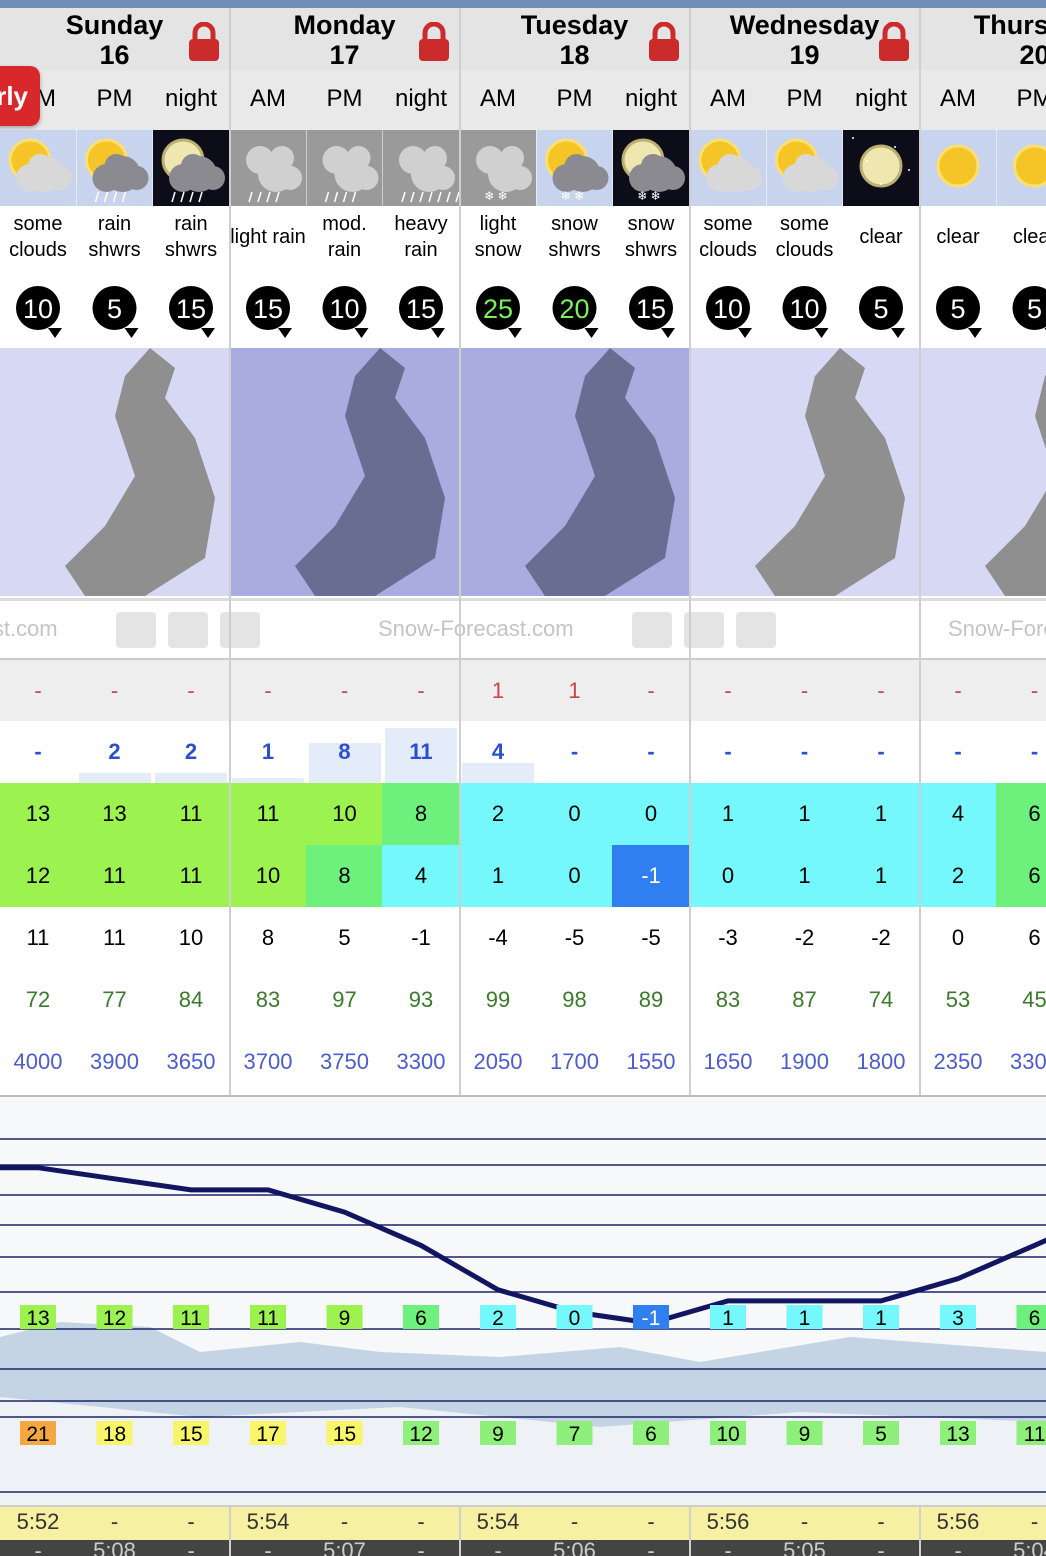  I want to click on weather-icons: ❄ ❄ ❄ ❄ ❄ ❄, so click(523, 168).